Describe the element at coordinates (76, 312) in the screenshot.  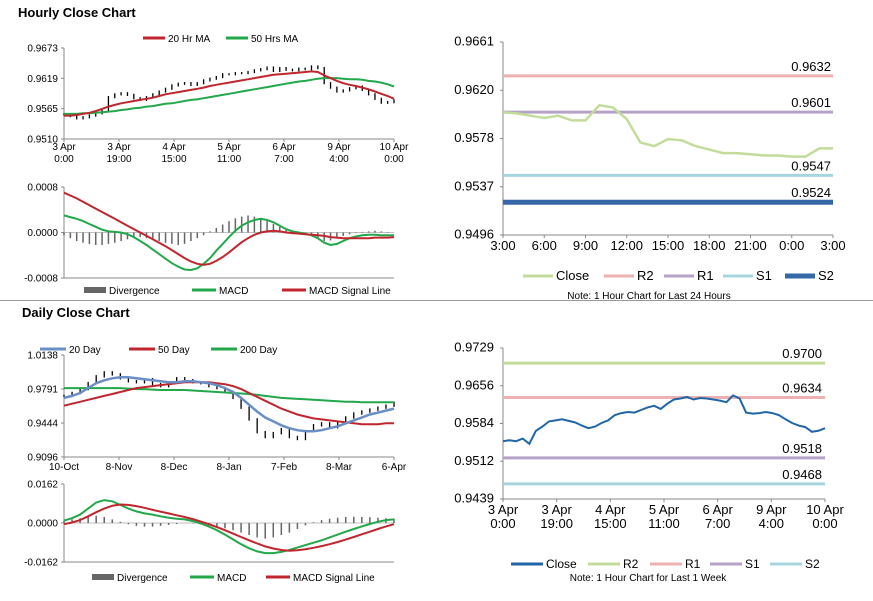
I see `daily-section-title: Daily Close Chart` at that location.